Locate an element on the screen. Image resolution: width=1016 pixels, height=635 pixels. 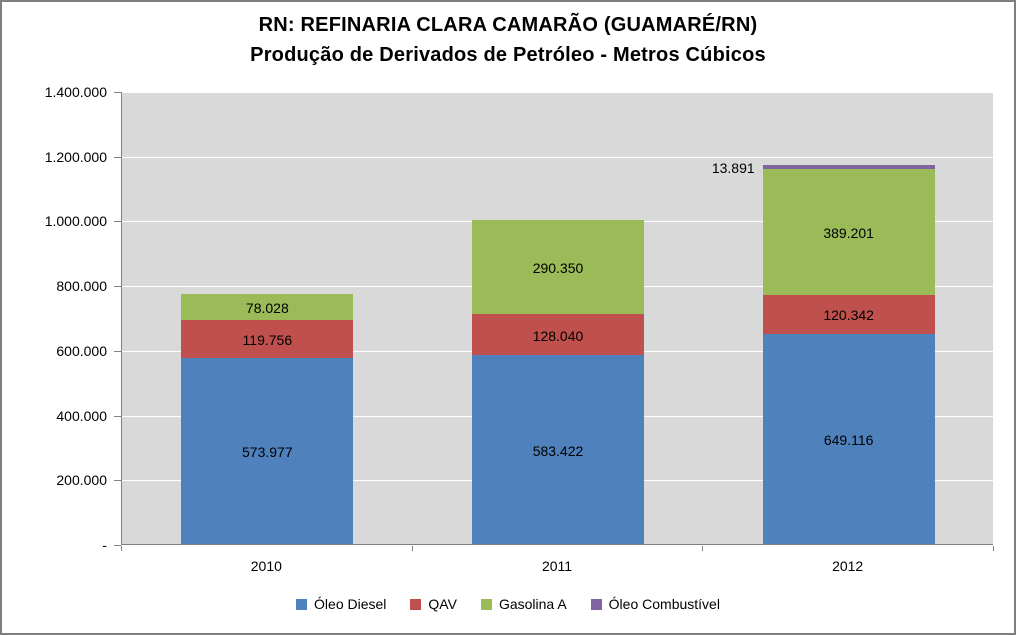
chart-title-line1: RN: REFINARIA CLARA CAMARÃO (GUAMARÉ/RN) is located at coordinates (508, 25).